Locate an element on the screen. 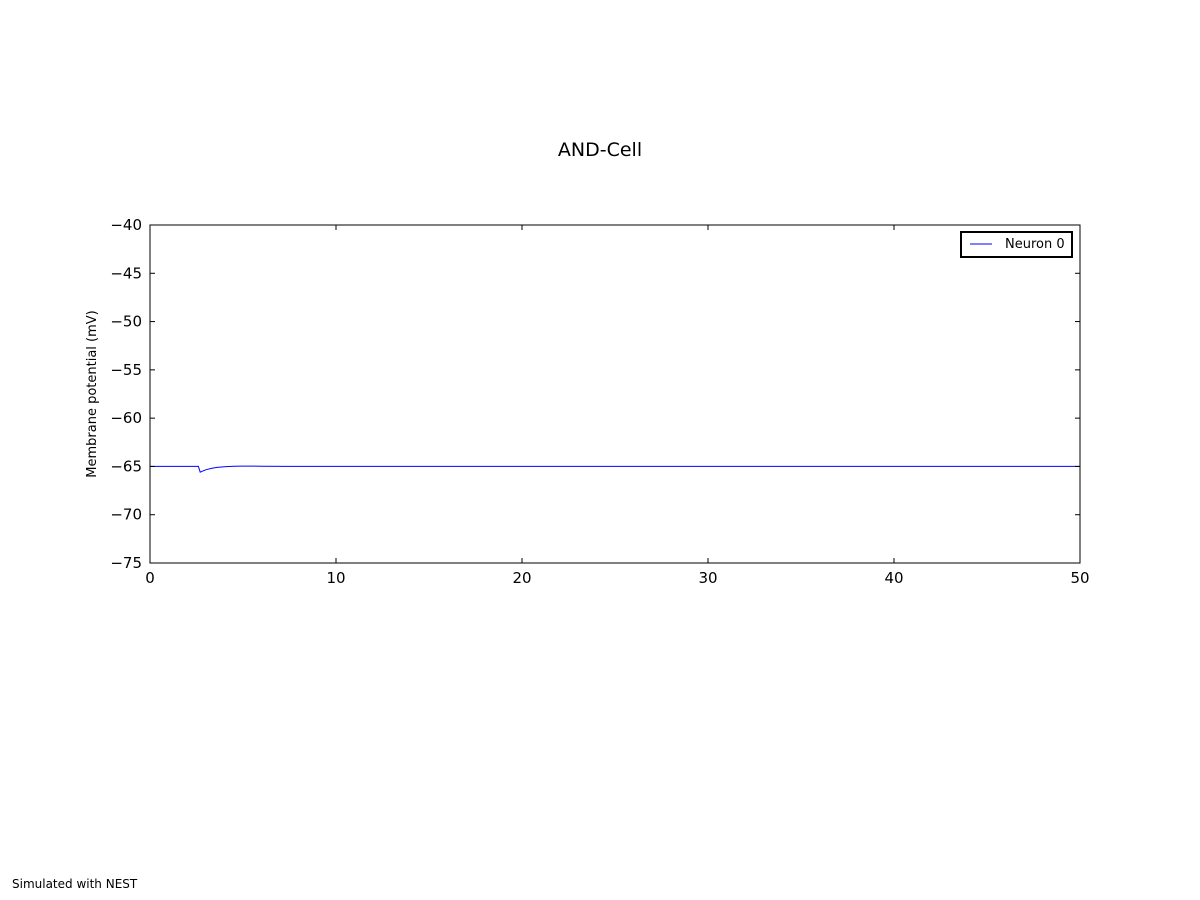  x-tick-label: 30 is located at coordinates (707, 578).